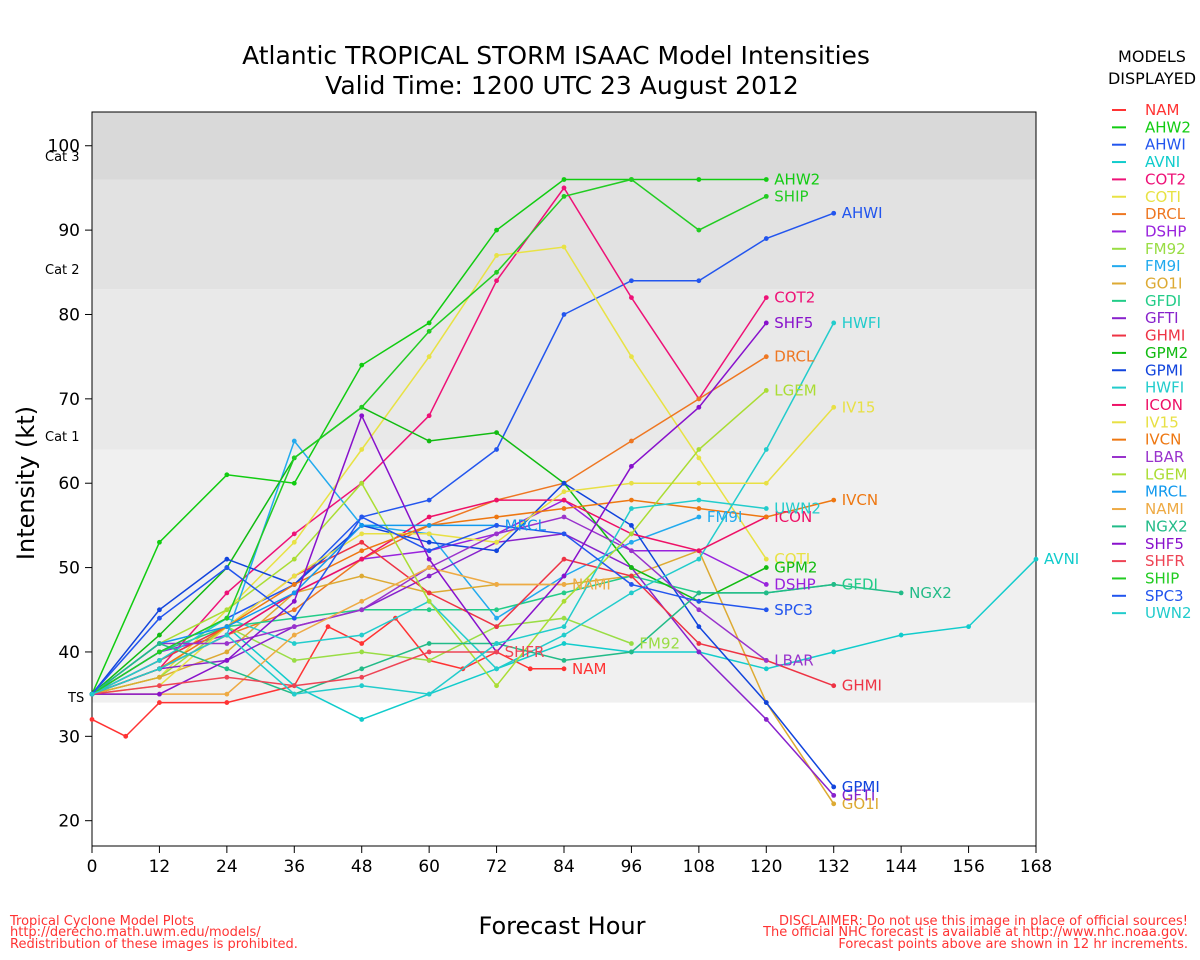 The height and width of the screenshot is (960, 1200). Describe the element at coordinates (1145, 422) in the screenshot. I see `legend-item-iv15: IV15` at that location.